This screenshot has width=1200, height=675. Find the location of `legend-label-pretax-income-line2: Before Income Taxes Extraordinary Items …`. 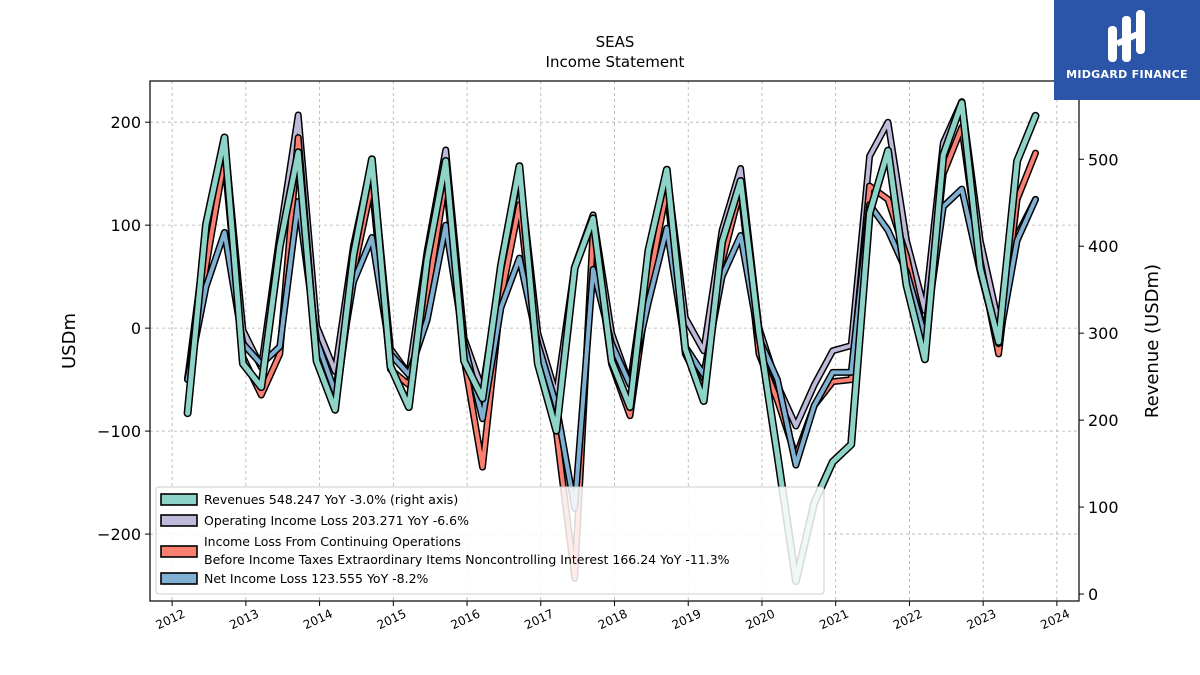

legend-label-pretax-income-line2: Before Income Taxes Extraordinary Items … is located at coordinates (467, 559).